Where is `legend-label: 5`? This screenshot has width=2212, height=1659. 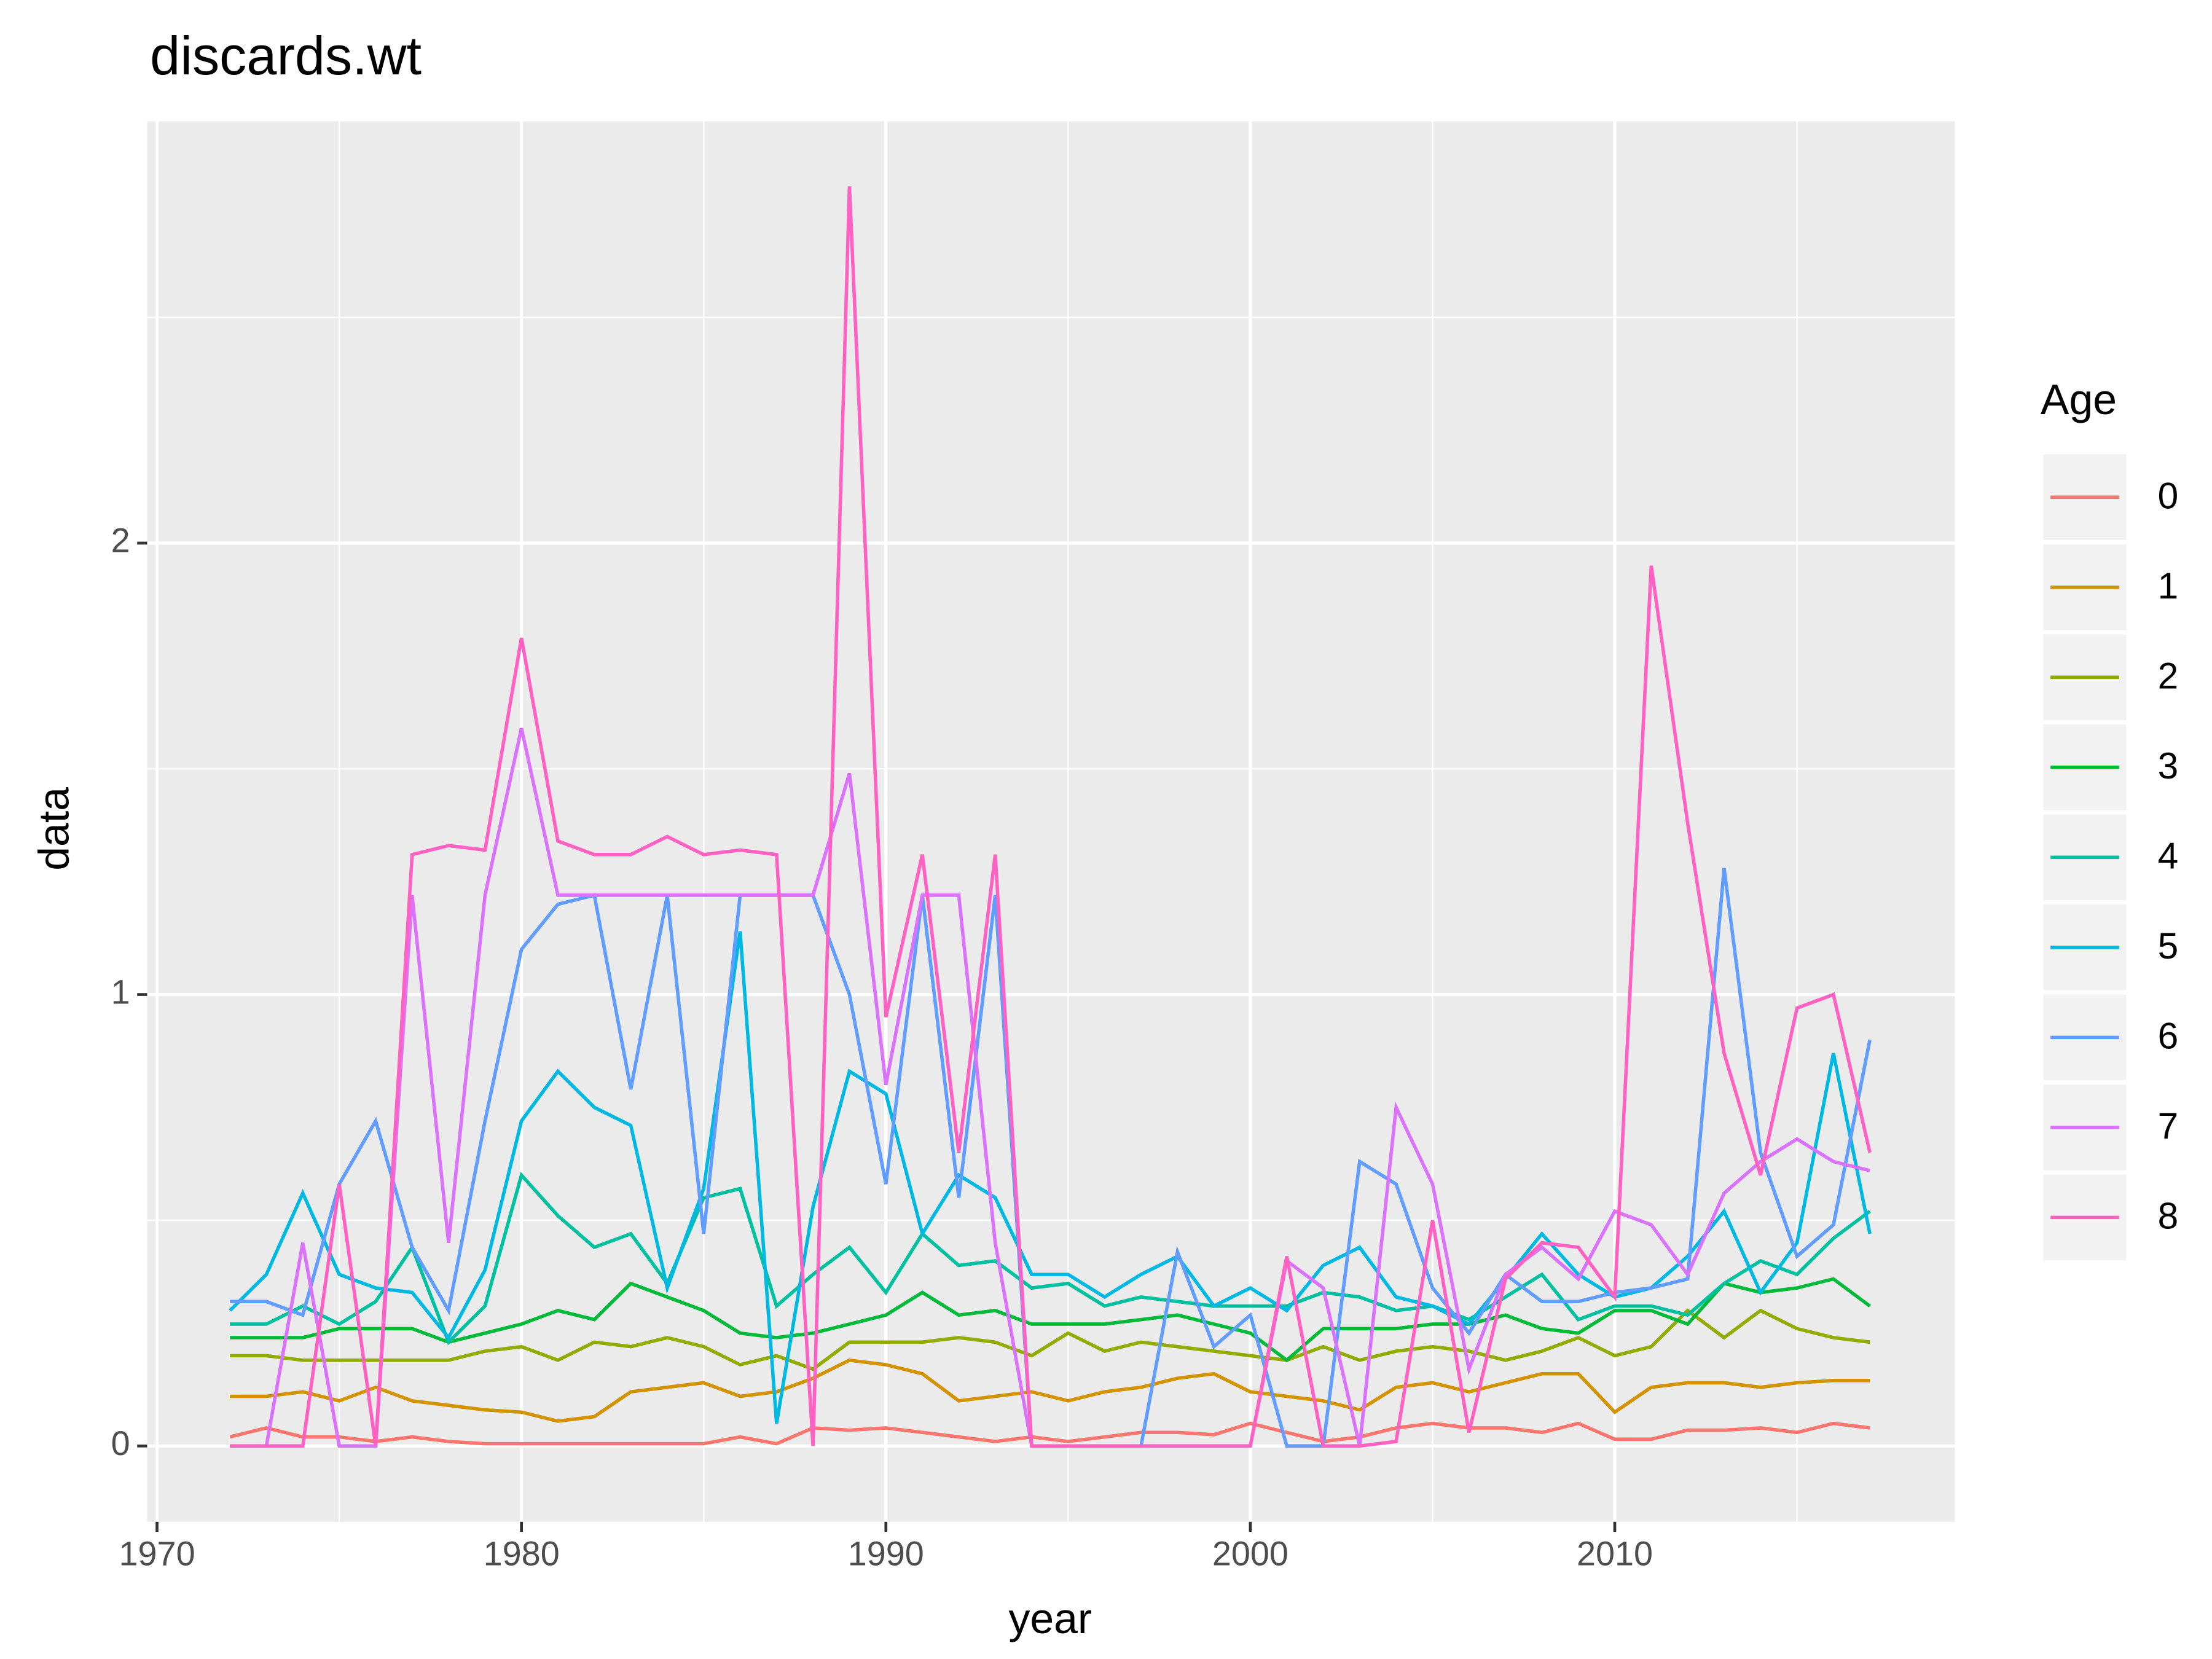
legend-label: 5 is located at coordinates (2168, 946).